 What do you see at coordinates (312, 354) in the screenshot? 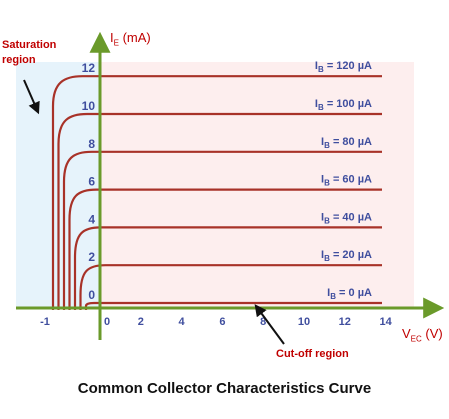
I see `cutoff-region-label: Cut-off region` at bounding box center [312, 354].